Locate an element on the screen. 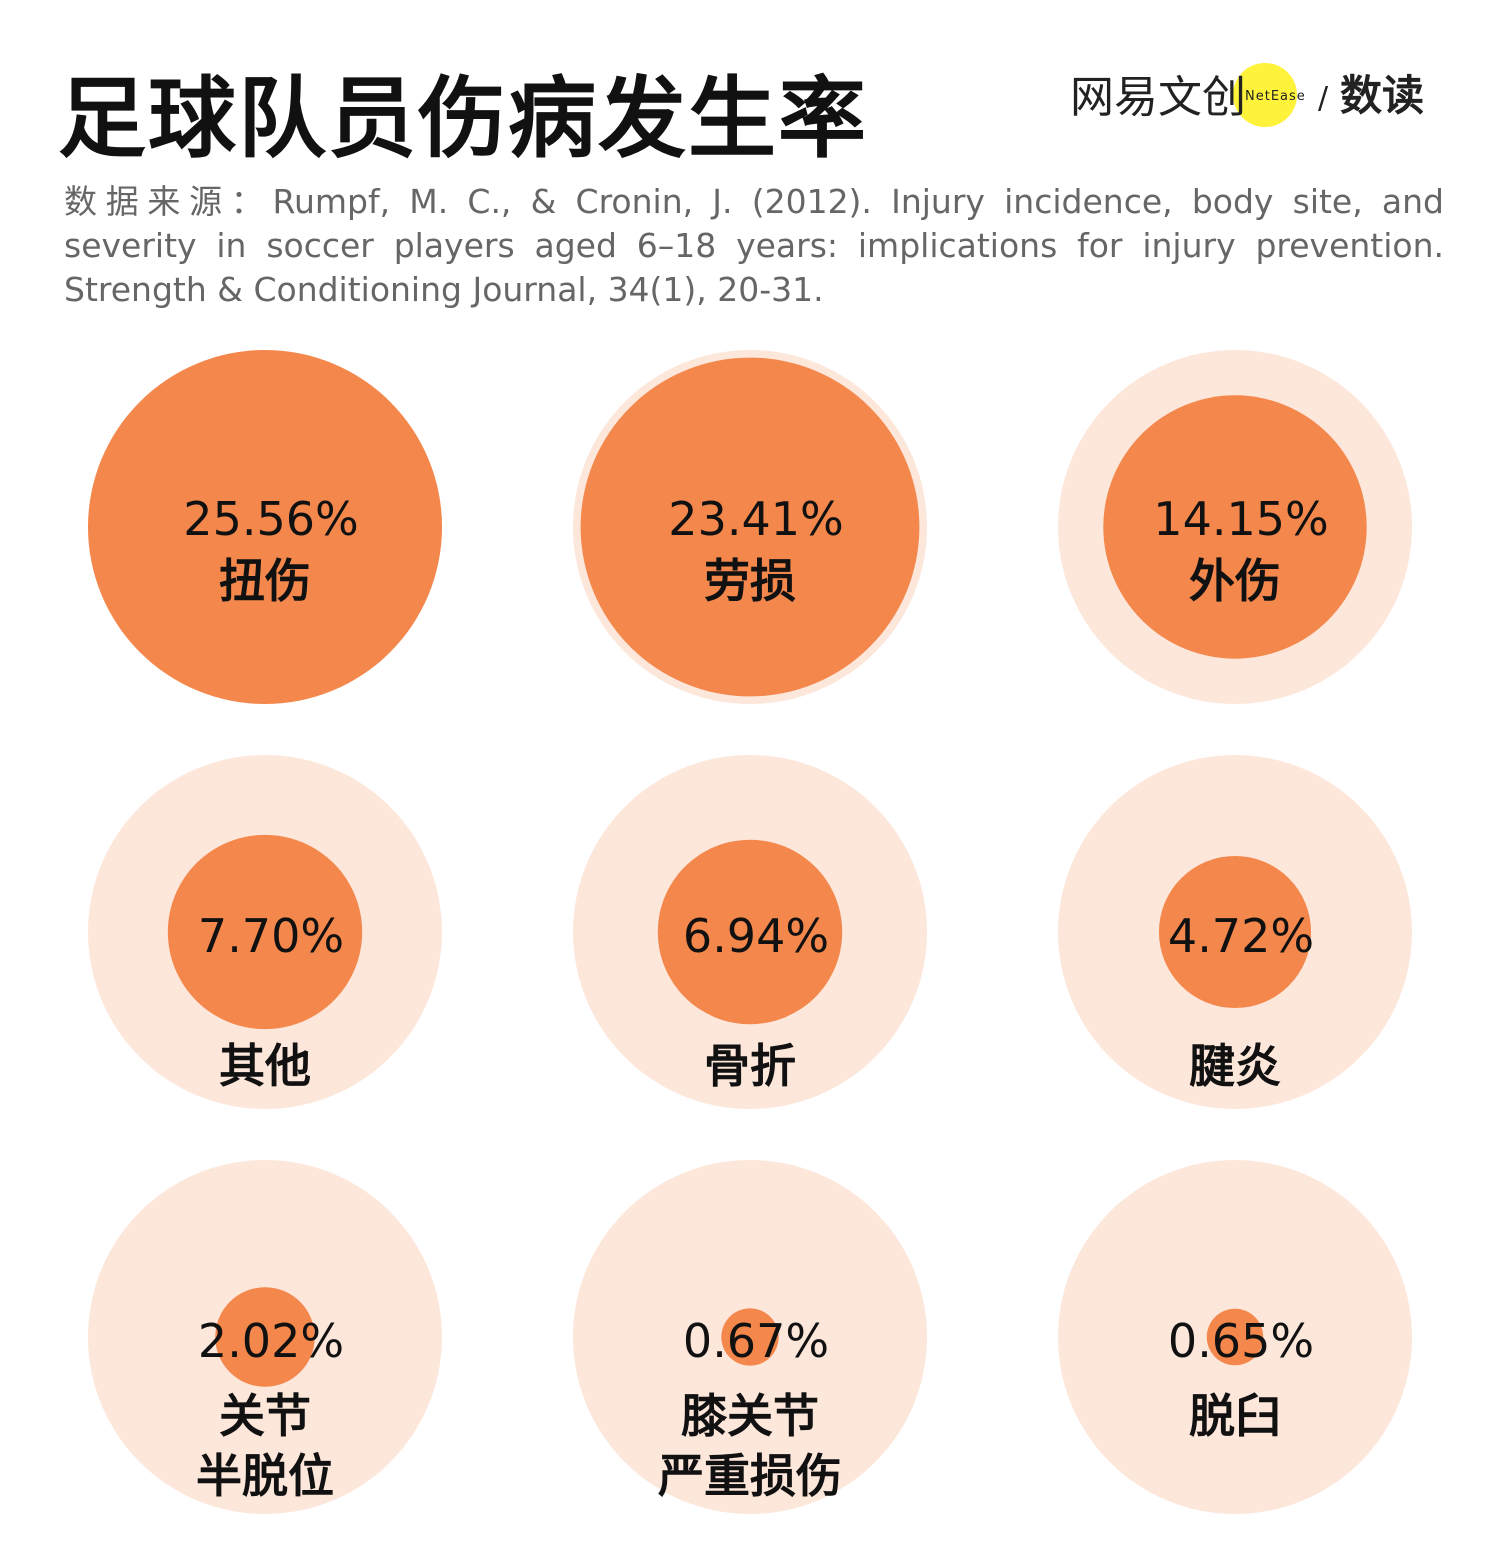 This screenshot has width=1500, height=1564. logo-brand-en: NetEase is located at coordinates (1275, 96).